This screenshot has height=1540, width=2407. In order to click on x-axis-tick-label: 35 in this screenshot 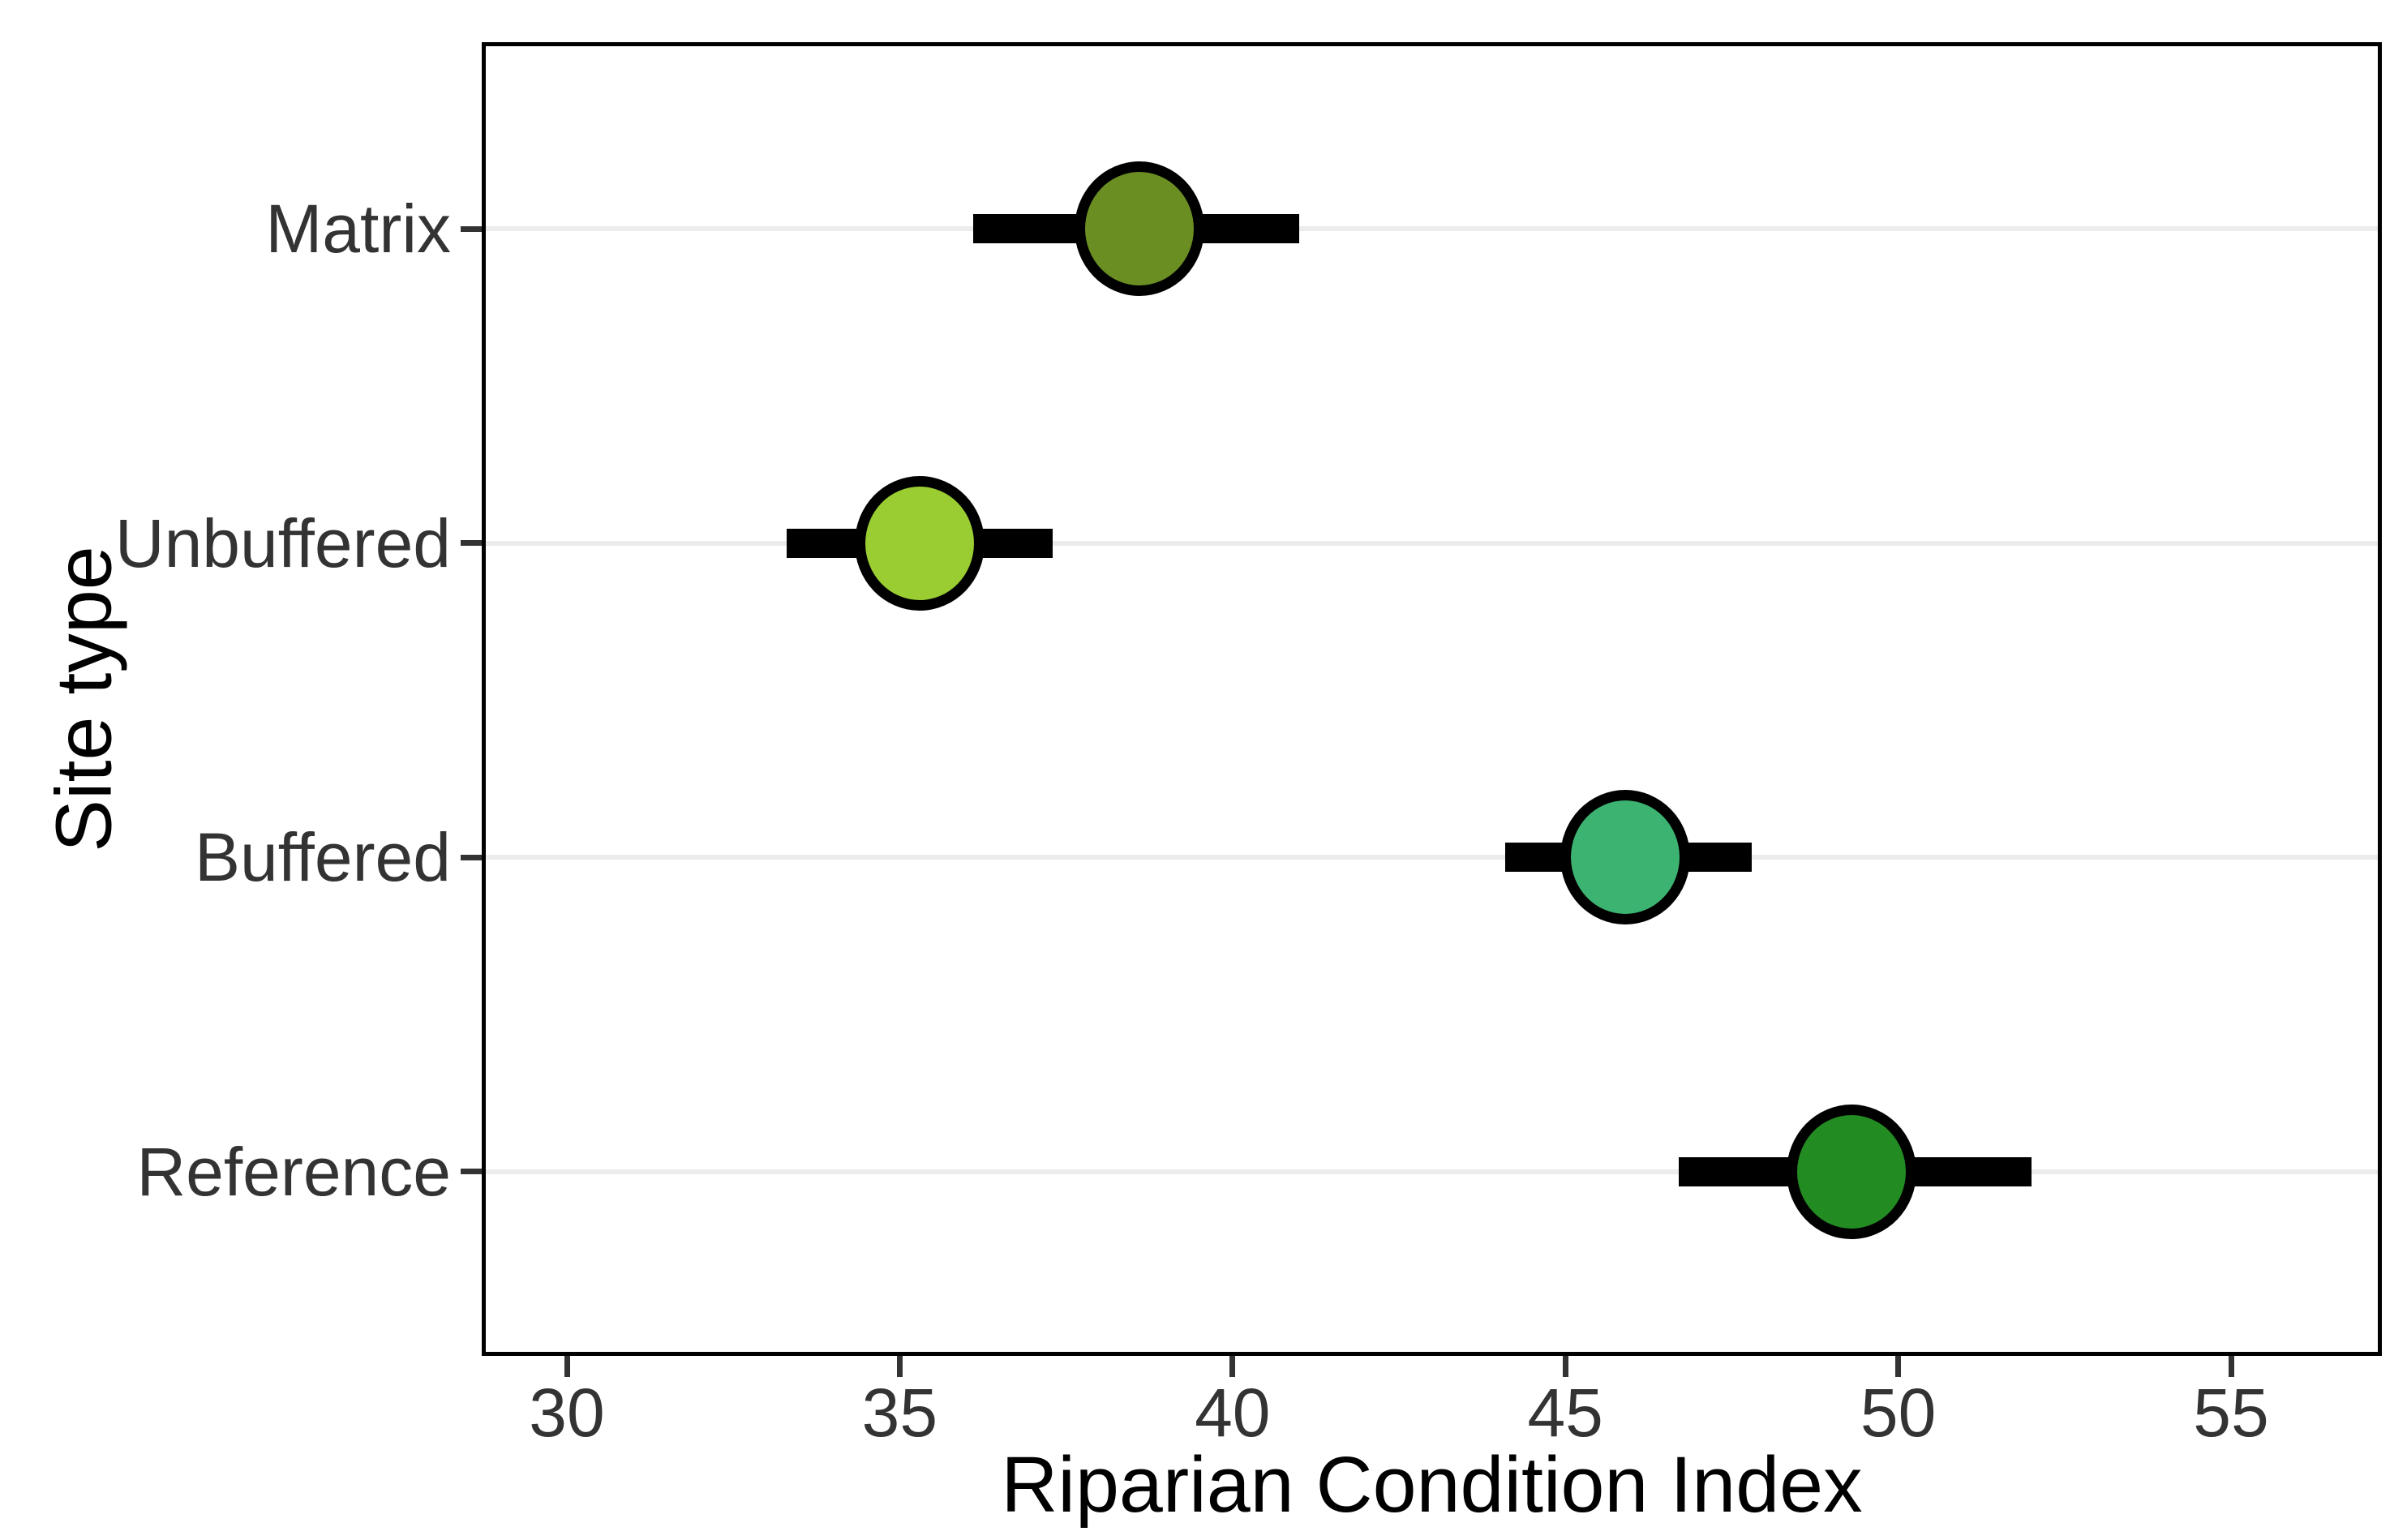, I will do `click(899, 1413)`.